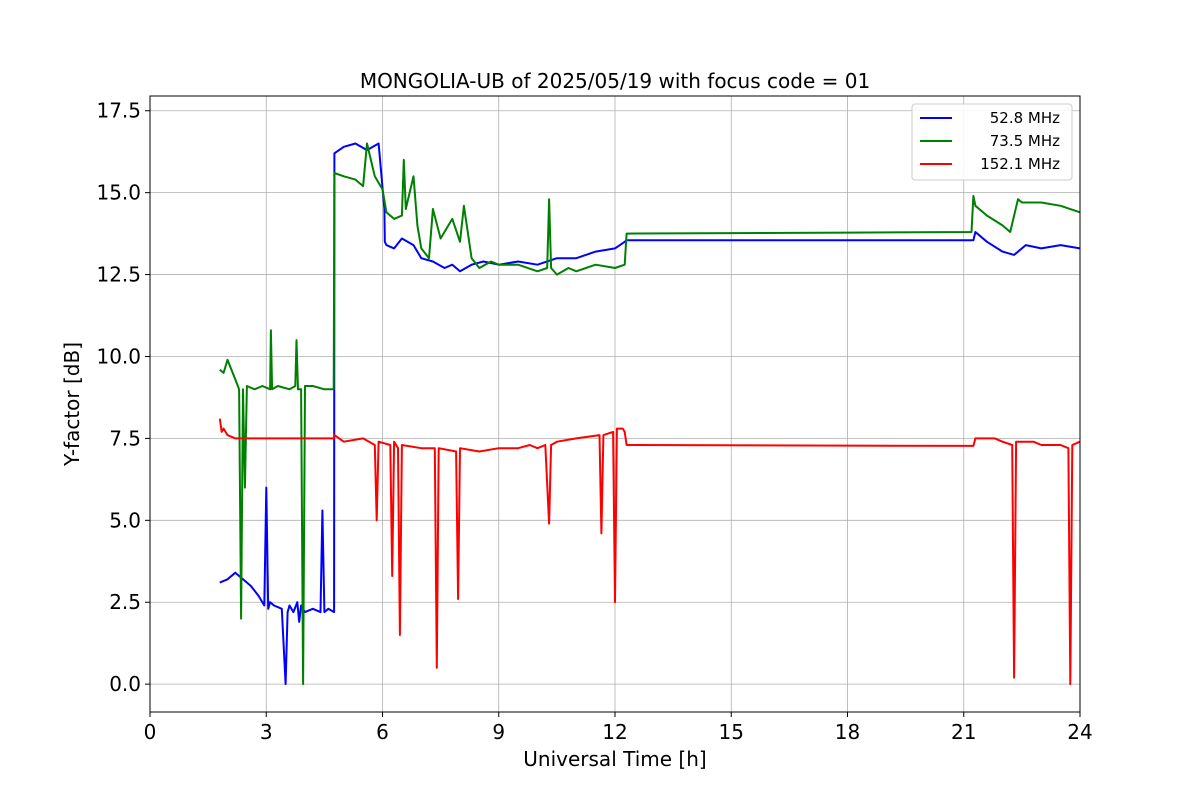 Image resolution: width=1200 pixels, height=800 pixels. Describe the element at coordinates (125, 438) in the screenshot. I see `y-tick-label: 7.5` at that location.